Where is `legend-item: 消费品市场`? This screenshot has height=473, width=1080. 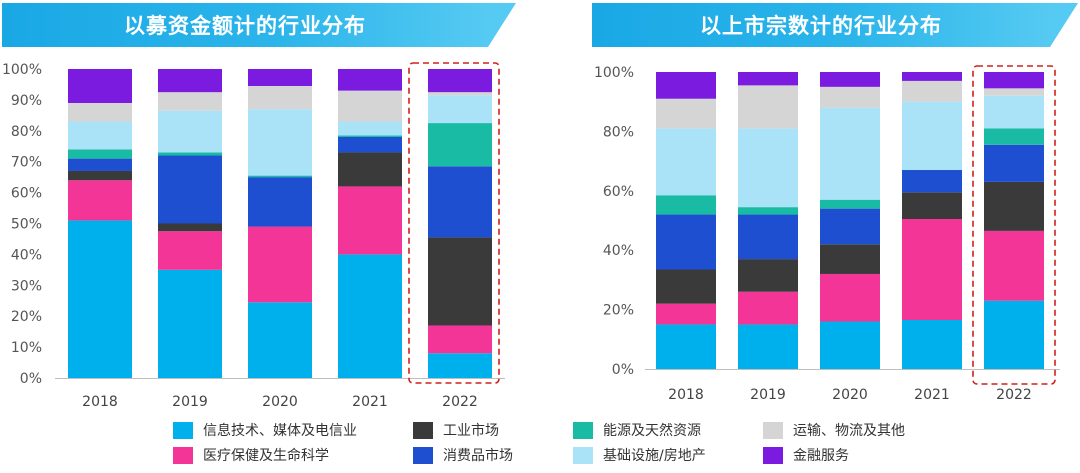
legend-item: 消费品市场 is located at coordinates (463, 455).